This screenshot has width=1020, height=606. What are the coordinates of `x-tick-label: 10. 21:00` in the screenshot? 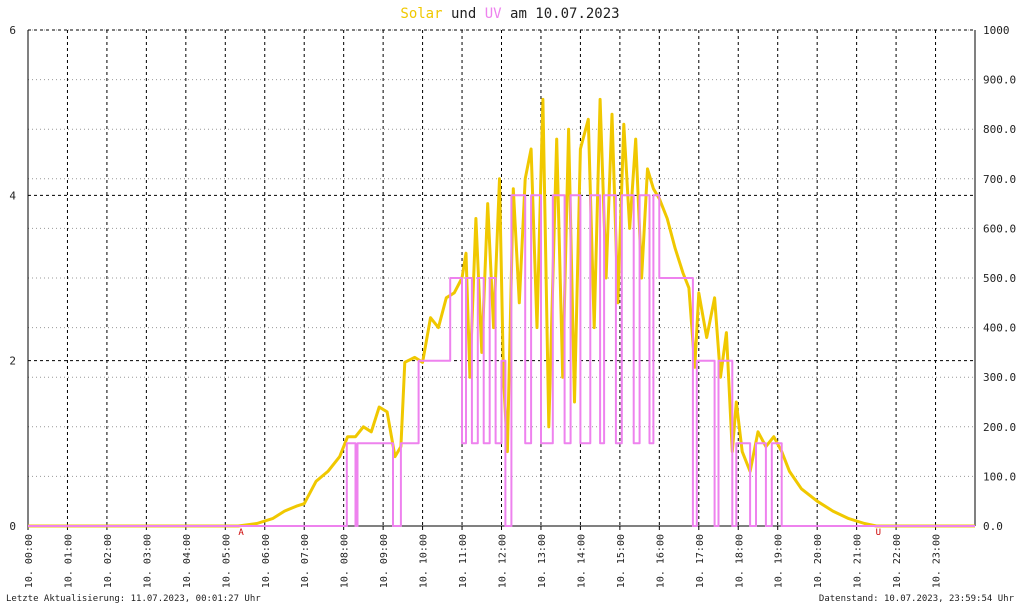 It's located at (858, 561).